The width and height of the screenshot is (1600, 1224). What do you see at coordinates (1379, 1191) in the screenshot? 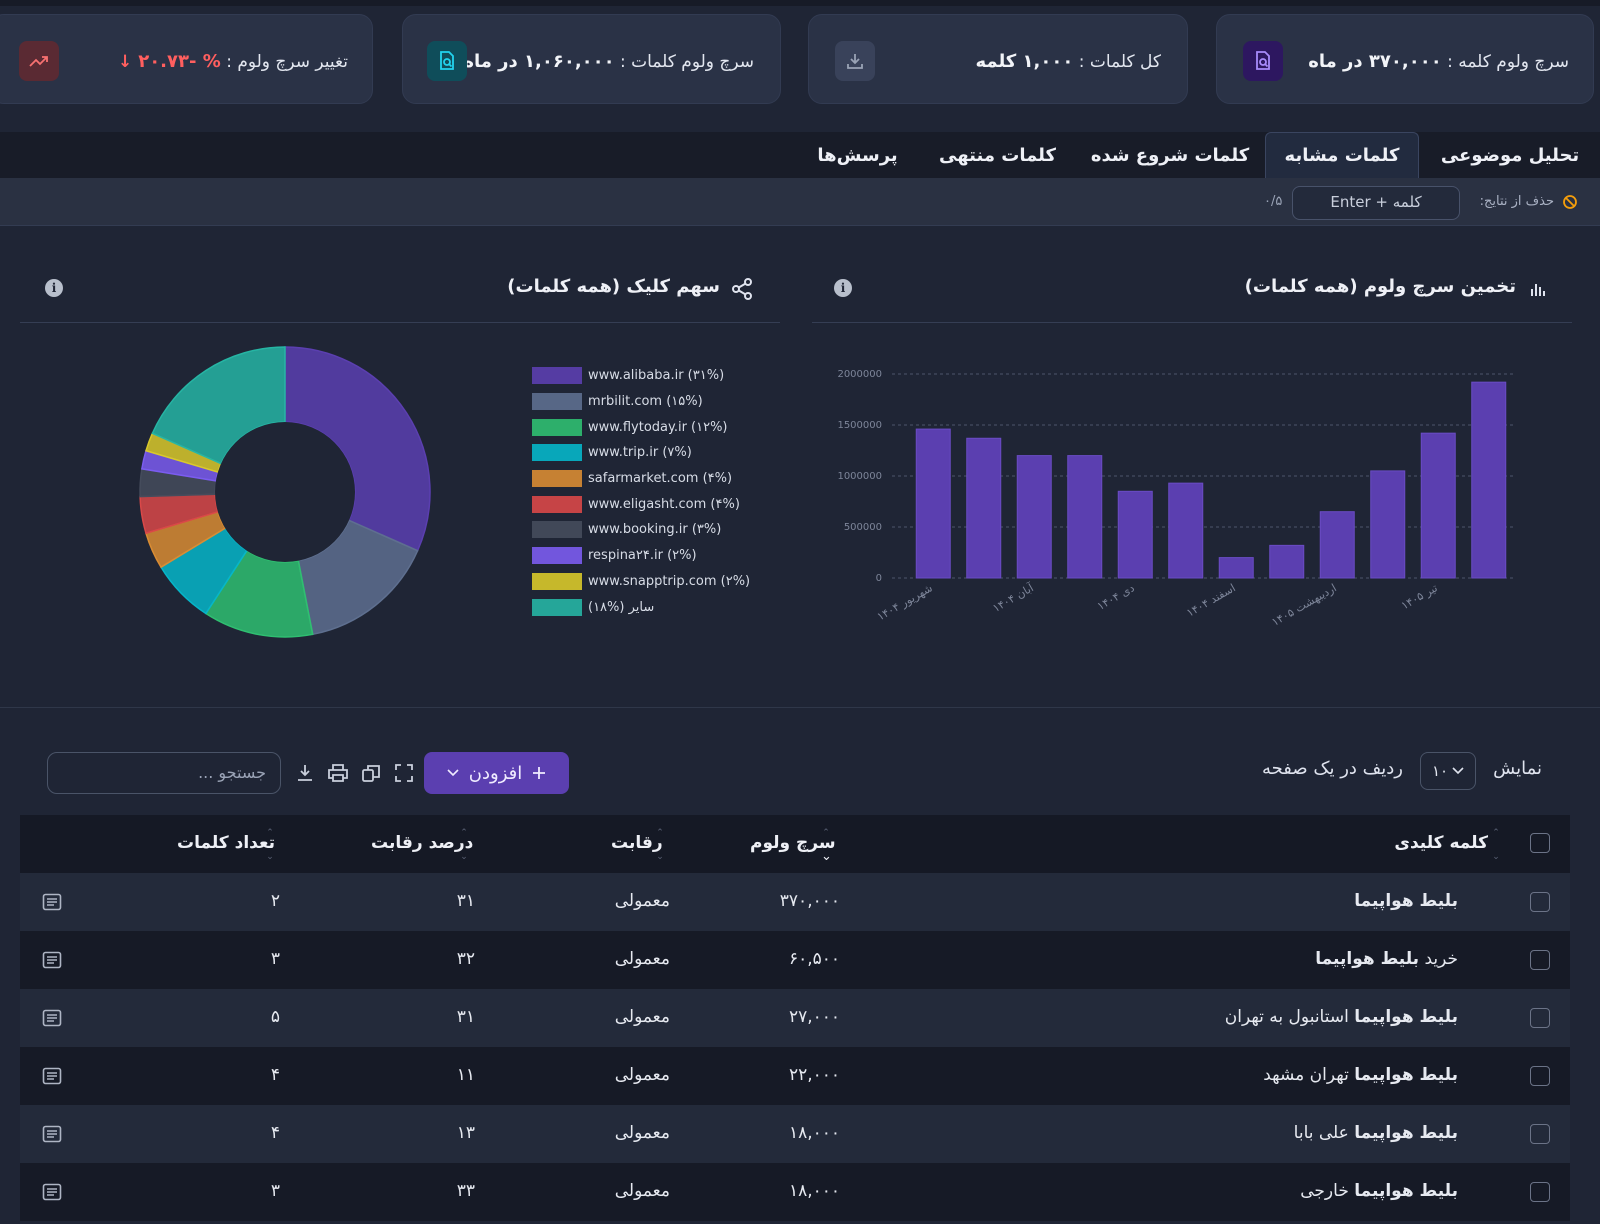
I see `keyword-cell: بلیط هواپیما خارجی` at bounding box center [1379, 1191].